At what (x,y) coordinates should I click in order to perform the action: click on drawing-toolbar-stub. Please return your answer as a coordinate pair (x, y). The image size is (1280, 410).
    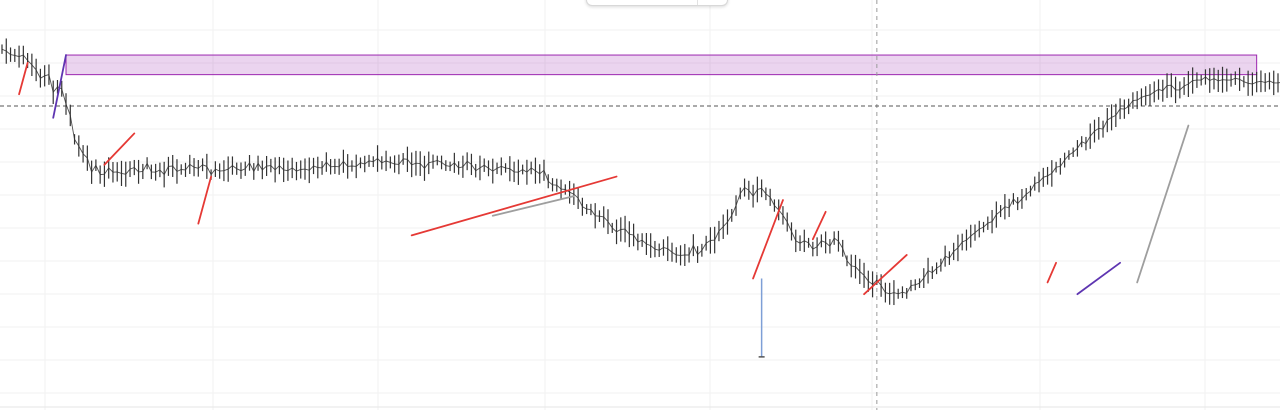
    Looking at the image, I should click on (657, 3).